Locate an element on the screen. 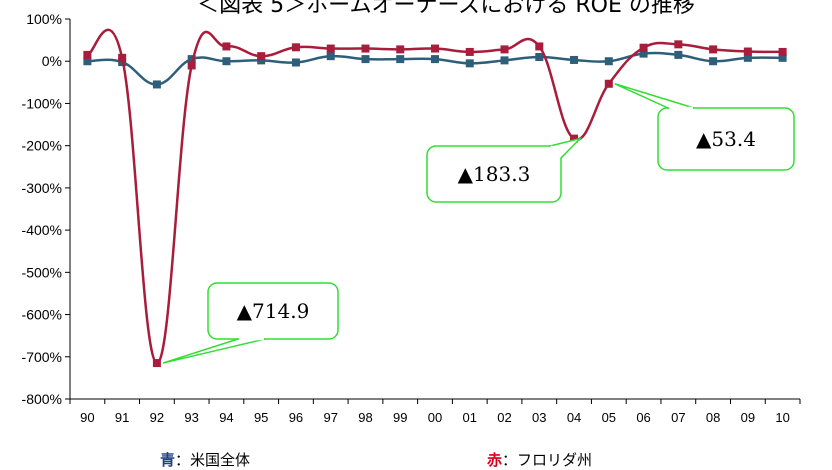  y-tick-label: -300% is located at coordinates (42, 188).